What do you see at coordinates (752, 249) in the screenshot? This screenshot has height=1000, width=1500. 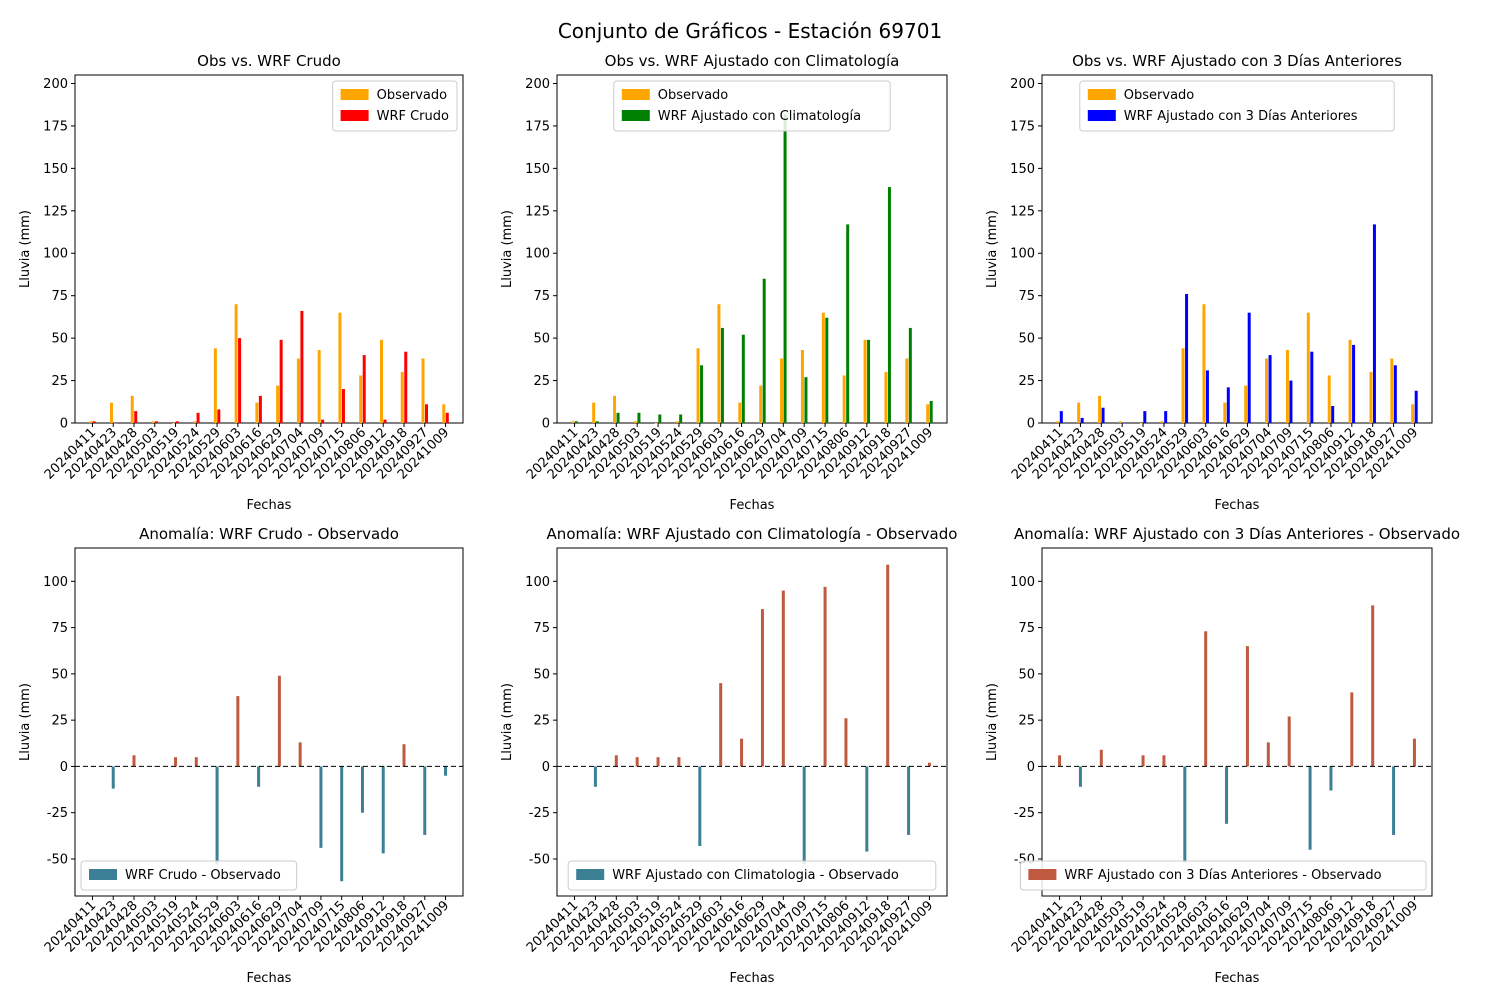 I see `plot-area-frame` at bounding box center [752, 249].